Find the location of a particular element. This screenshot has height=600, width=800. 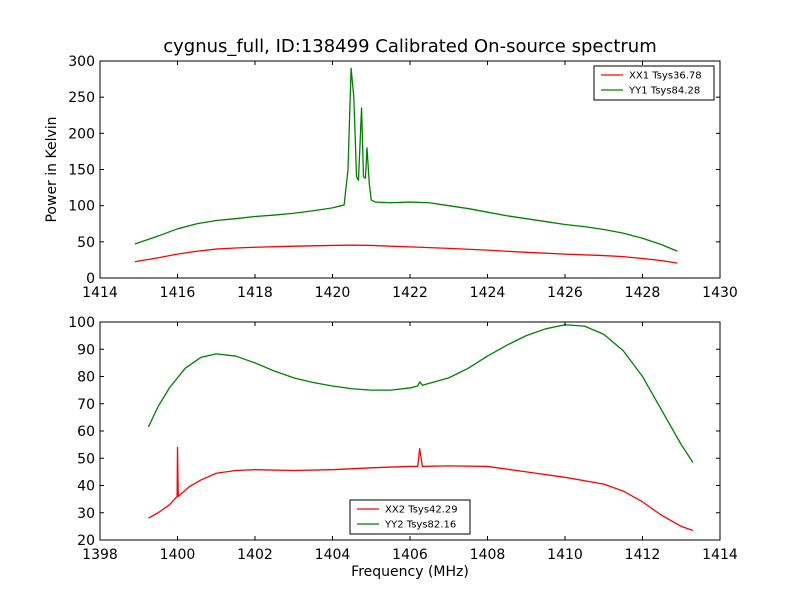

x-tick-label: 1416 is located at coordinates (178, 293).